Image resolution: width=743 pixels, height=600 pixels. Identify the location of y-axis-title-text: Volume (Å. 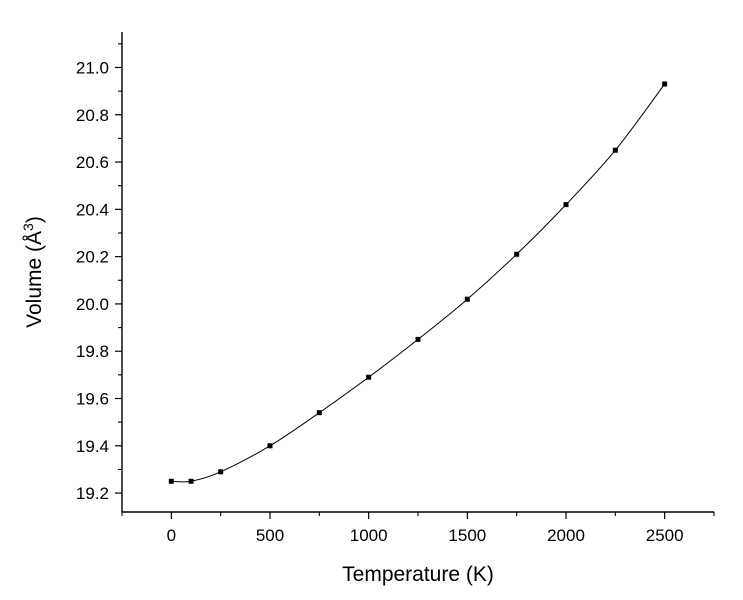
(34, 279).